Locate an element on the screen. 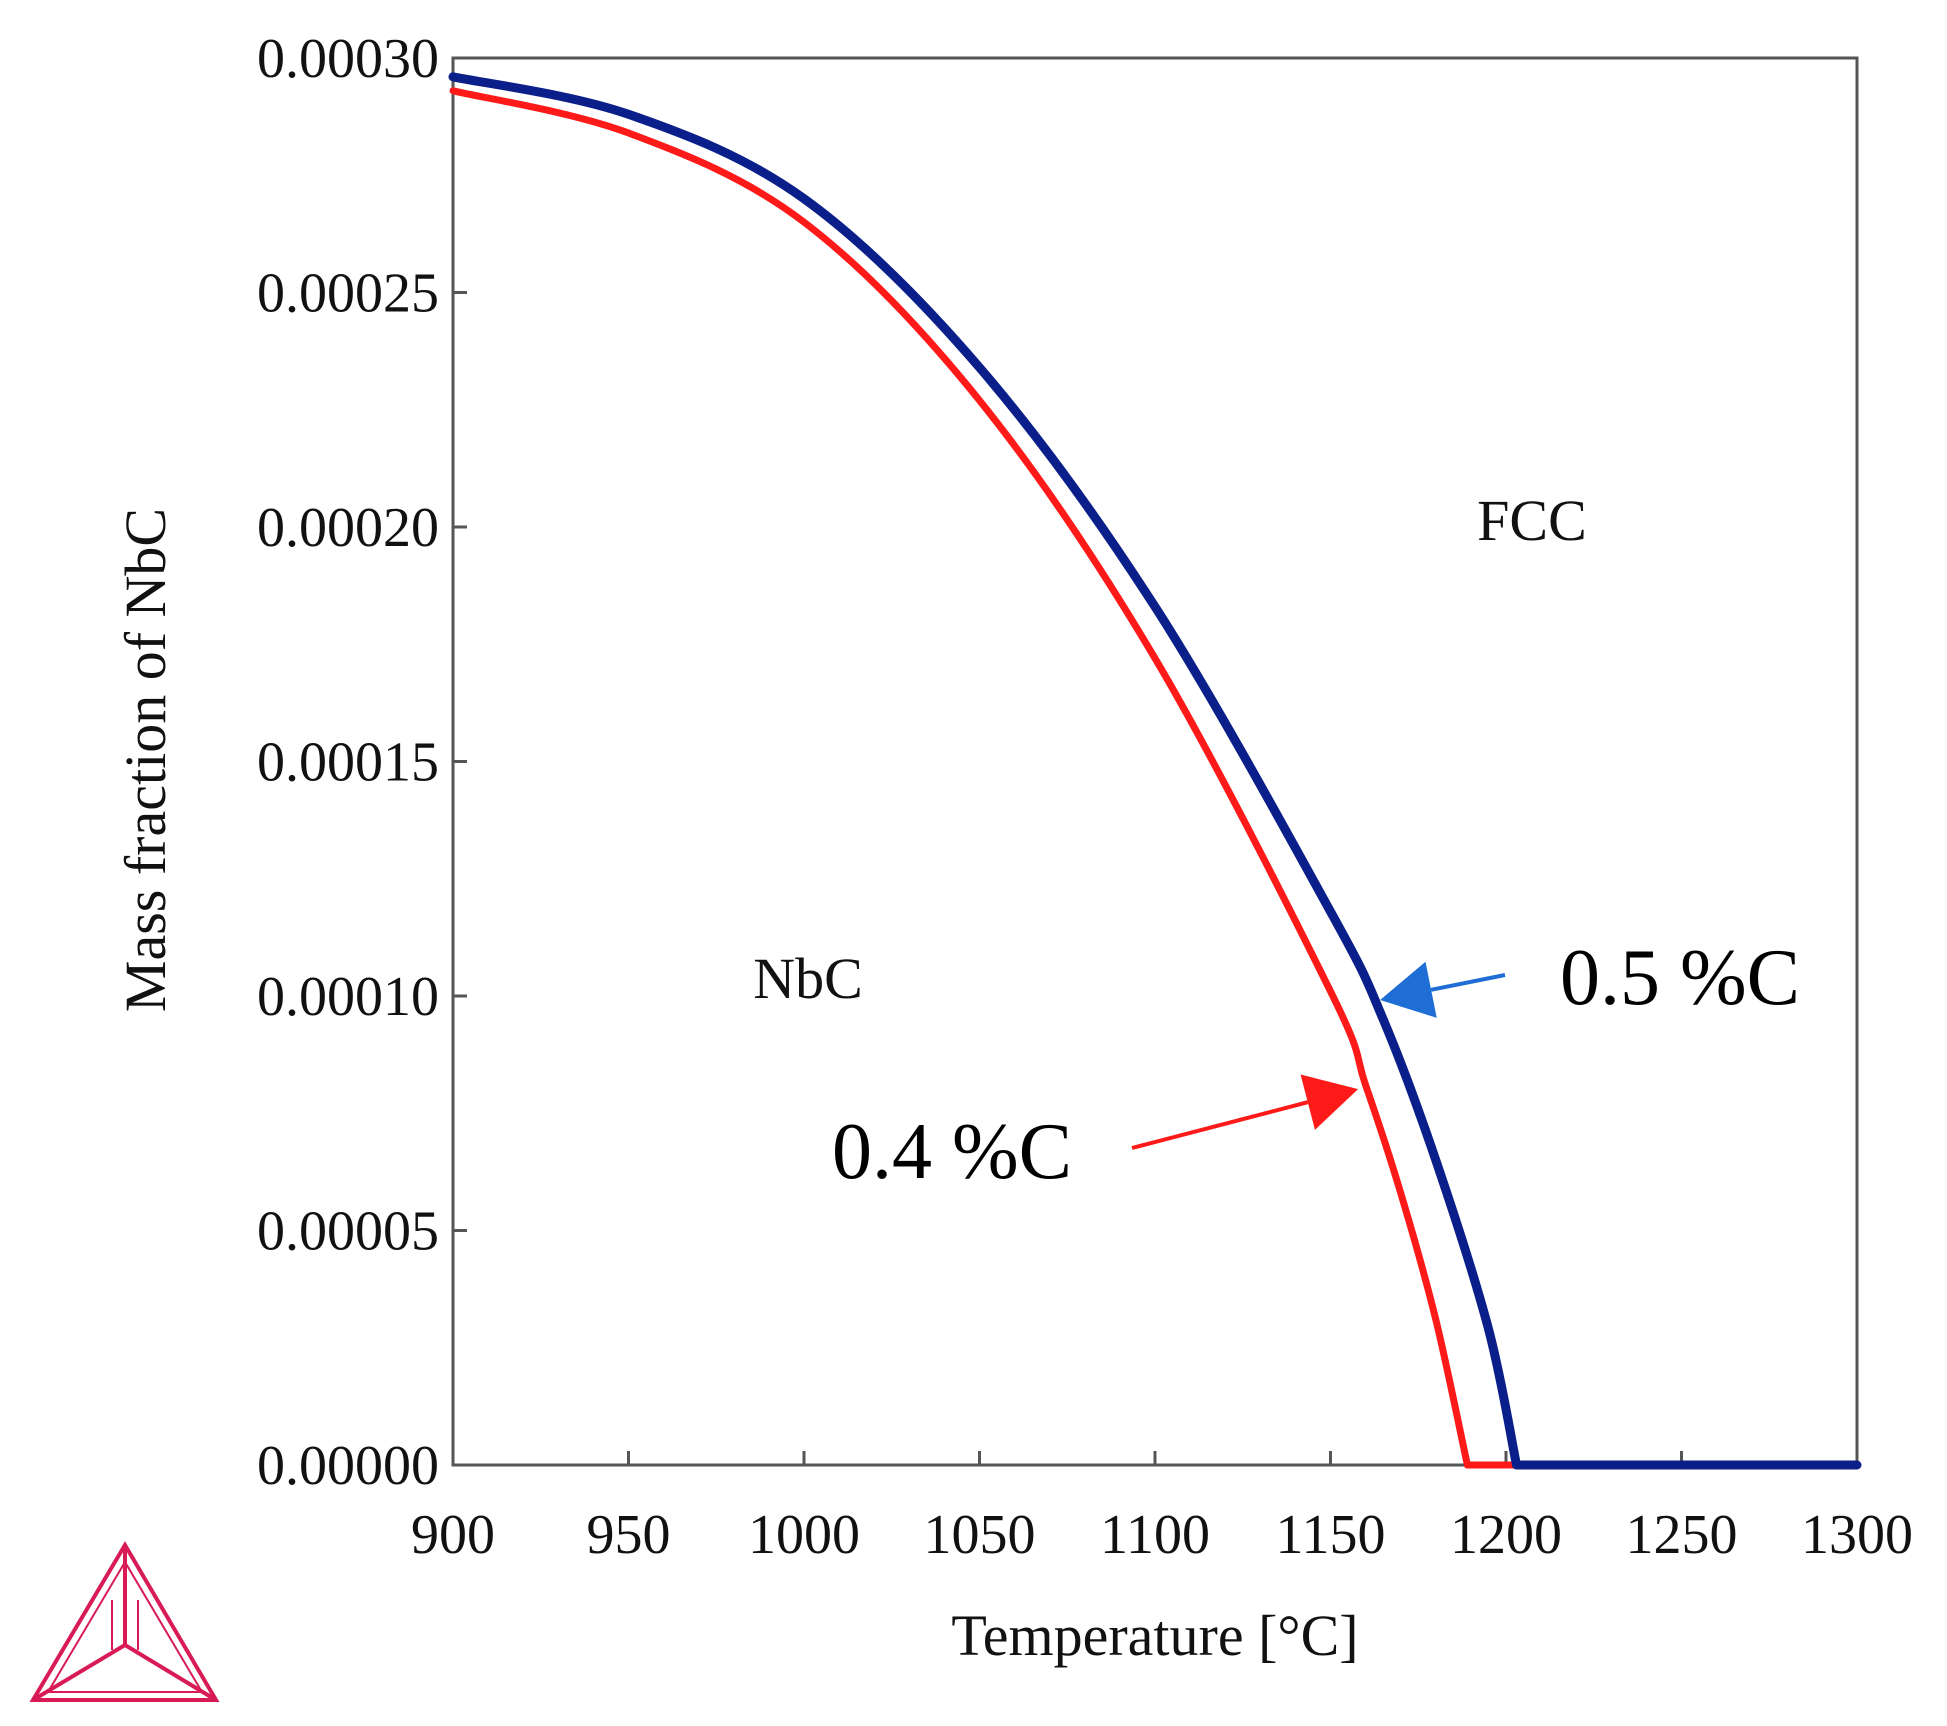  region-label-nbc: NbC is located at coordinates (808, 978).